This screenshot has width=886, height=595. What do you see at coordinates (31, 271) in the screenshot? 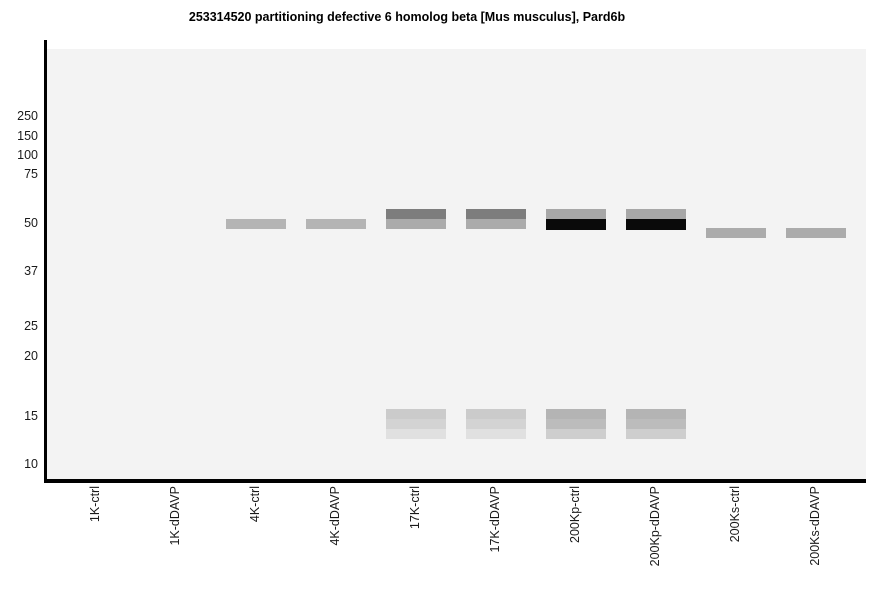
I see `mw-marker-37: 37` at bounding box center [31, 271].